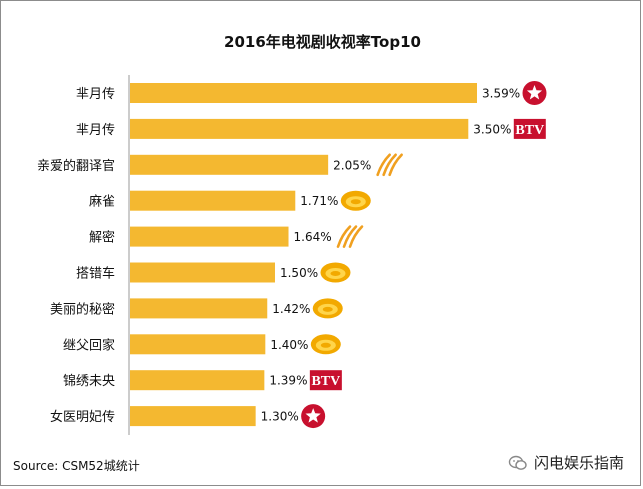 Image resolution: width=643 pixels, height=489 pixels. What do you see at coordinates (89, 381) in the screenshot?
I see `category-label: 锦绣未央` at bounding box center [89, 381].